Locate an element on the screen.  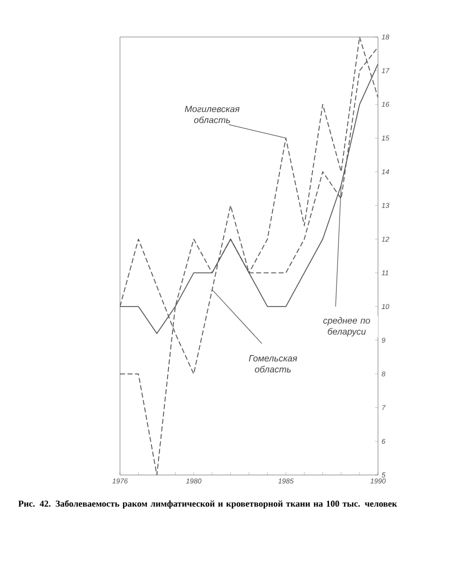
annotation: Гомельская область is located at coordinates (273, 363).